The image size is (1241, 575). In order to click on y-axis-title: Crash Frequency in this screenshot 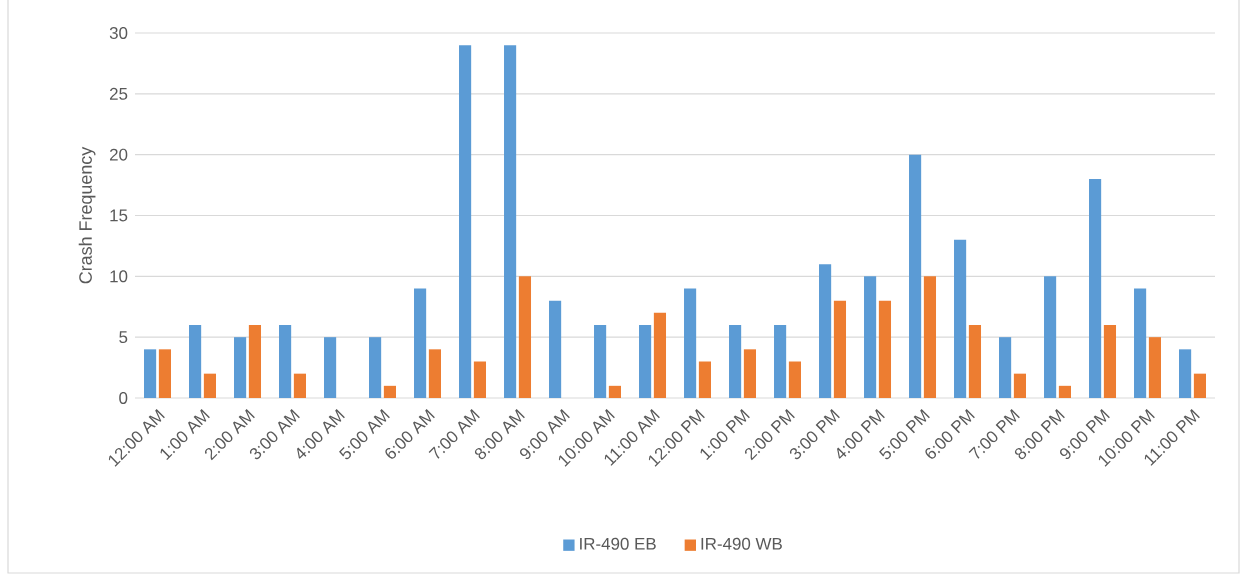, I will do `click(87, 215)`.